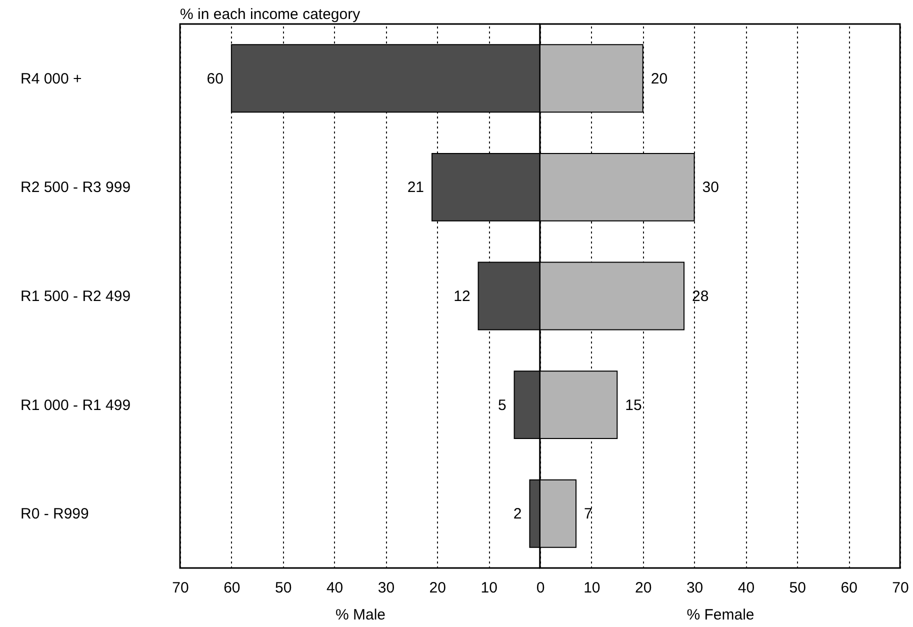 The width and height of the screenshot is (913, 627). Describe the element at coordinates (462, 296) in the screenshot. I see `data-label: 12` at that location.